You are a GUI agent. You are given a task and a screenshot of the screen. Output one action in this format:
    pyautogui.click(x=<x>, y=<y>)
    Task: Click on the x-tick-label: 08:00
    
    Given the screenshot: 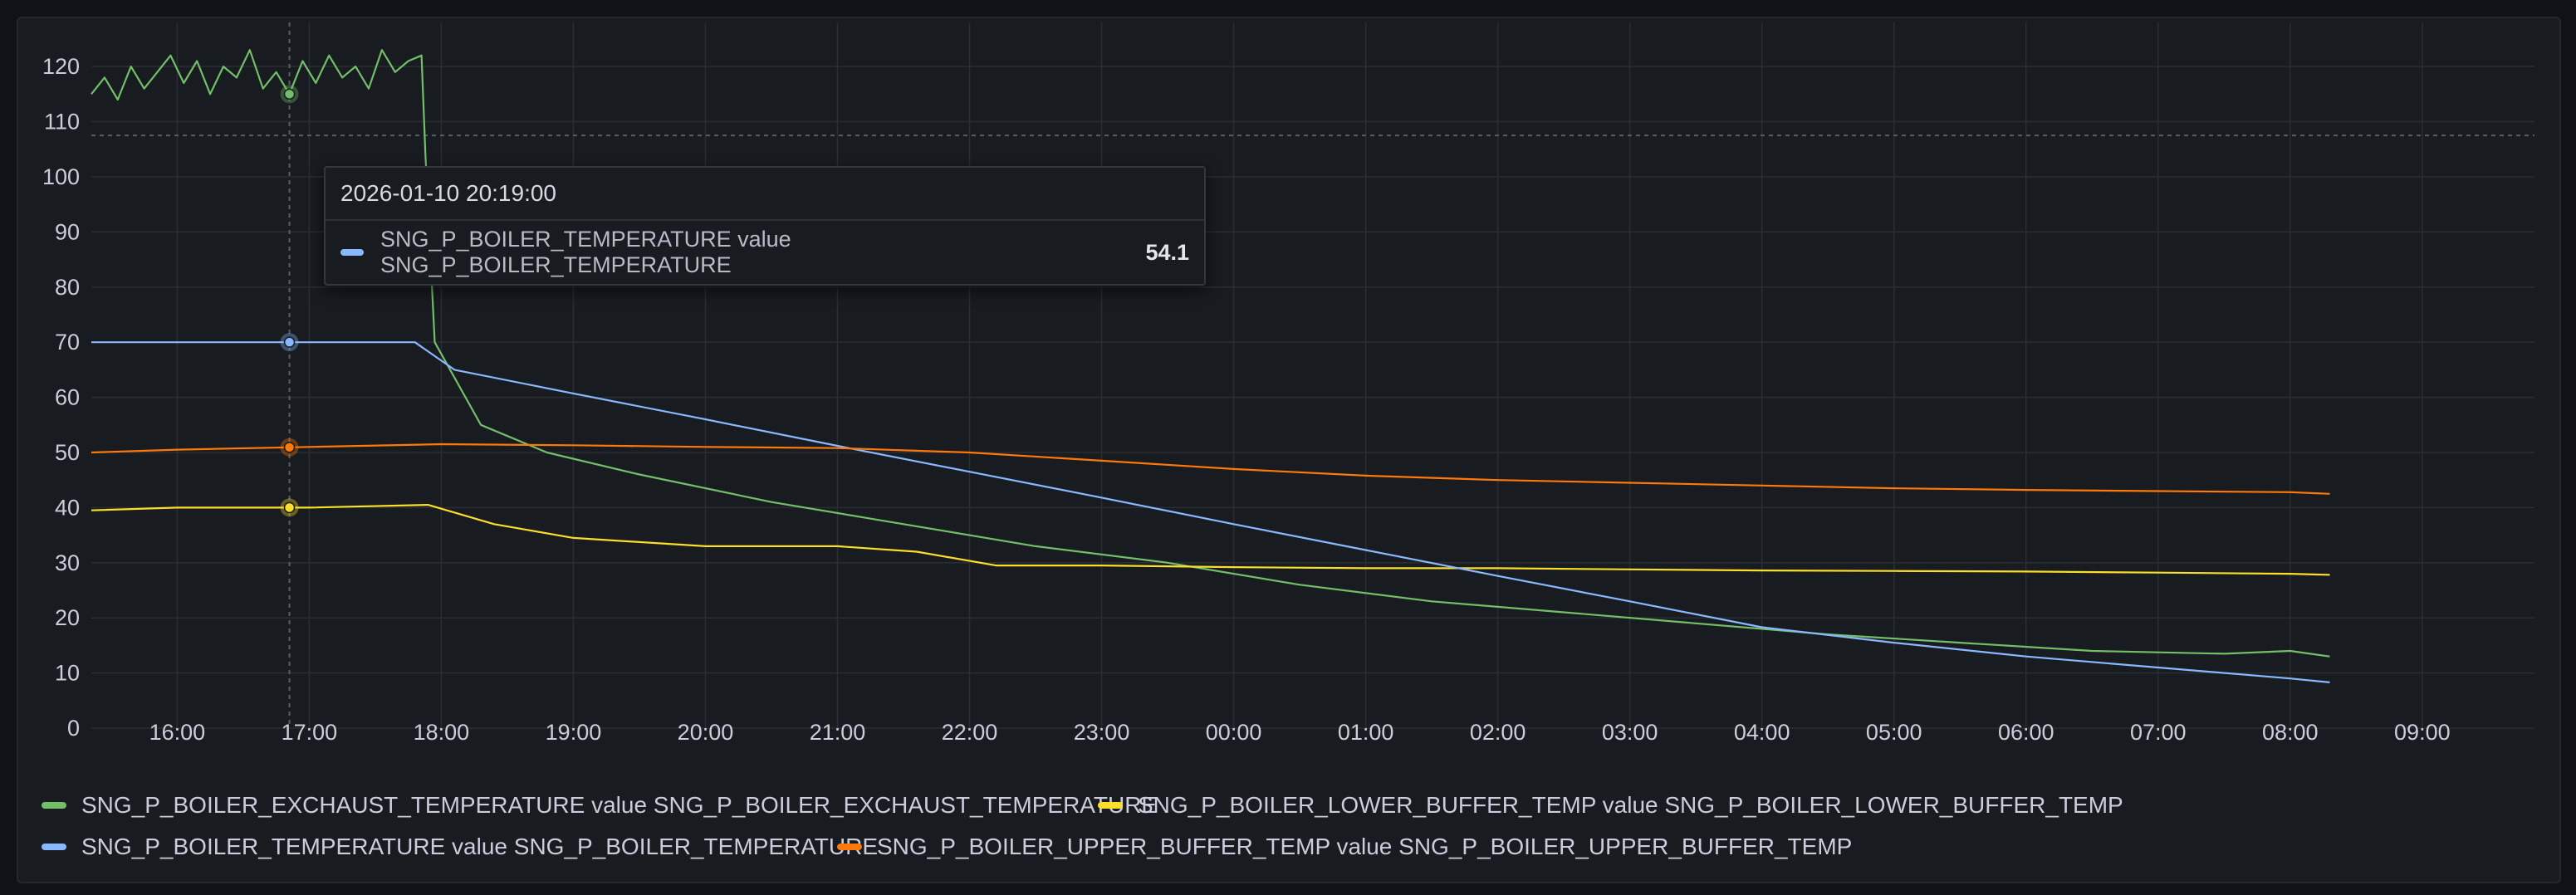 What is the action you would take?
    pyautogui.click(x=2290, y=732)
    